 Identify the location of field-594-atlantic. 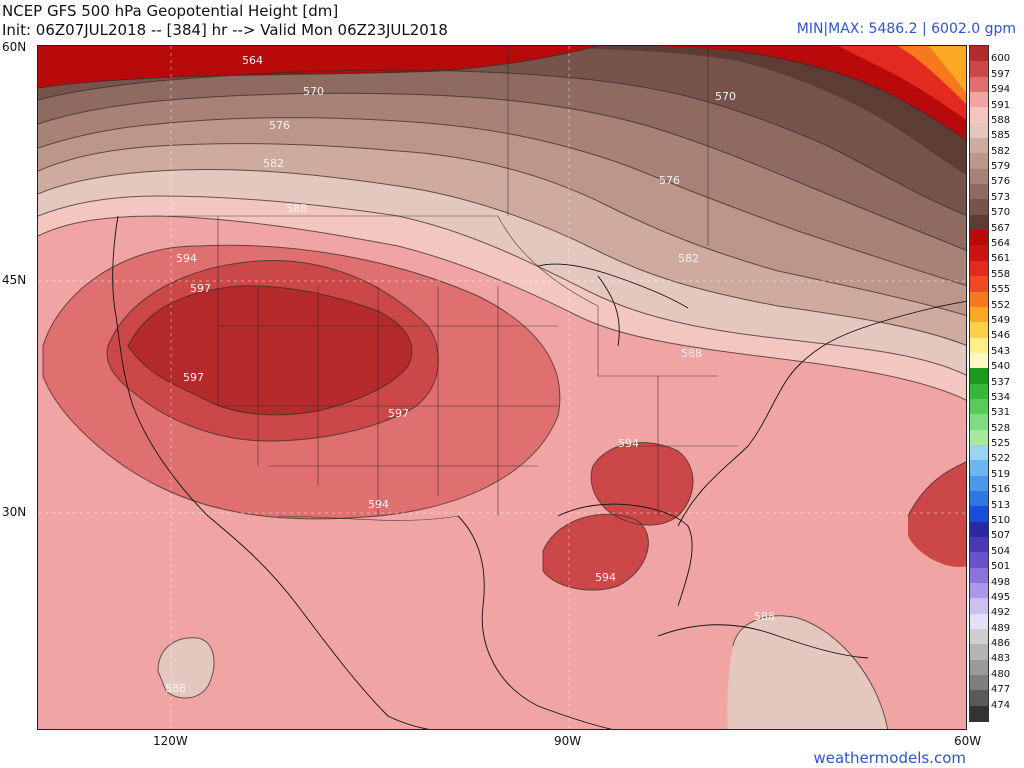
(937, 514).